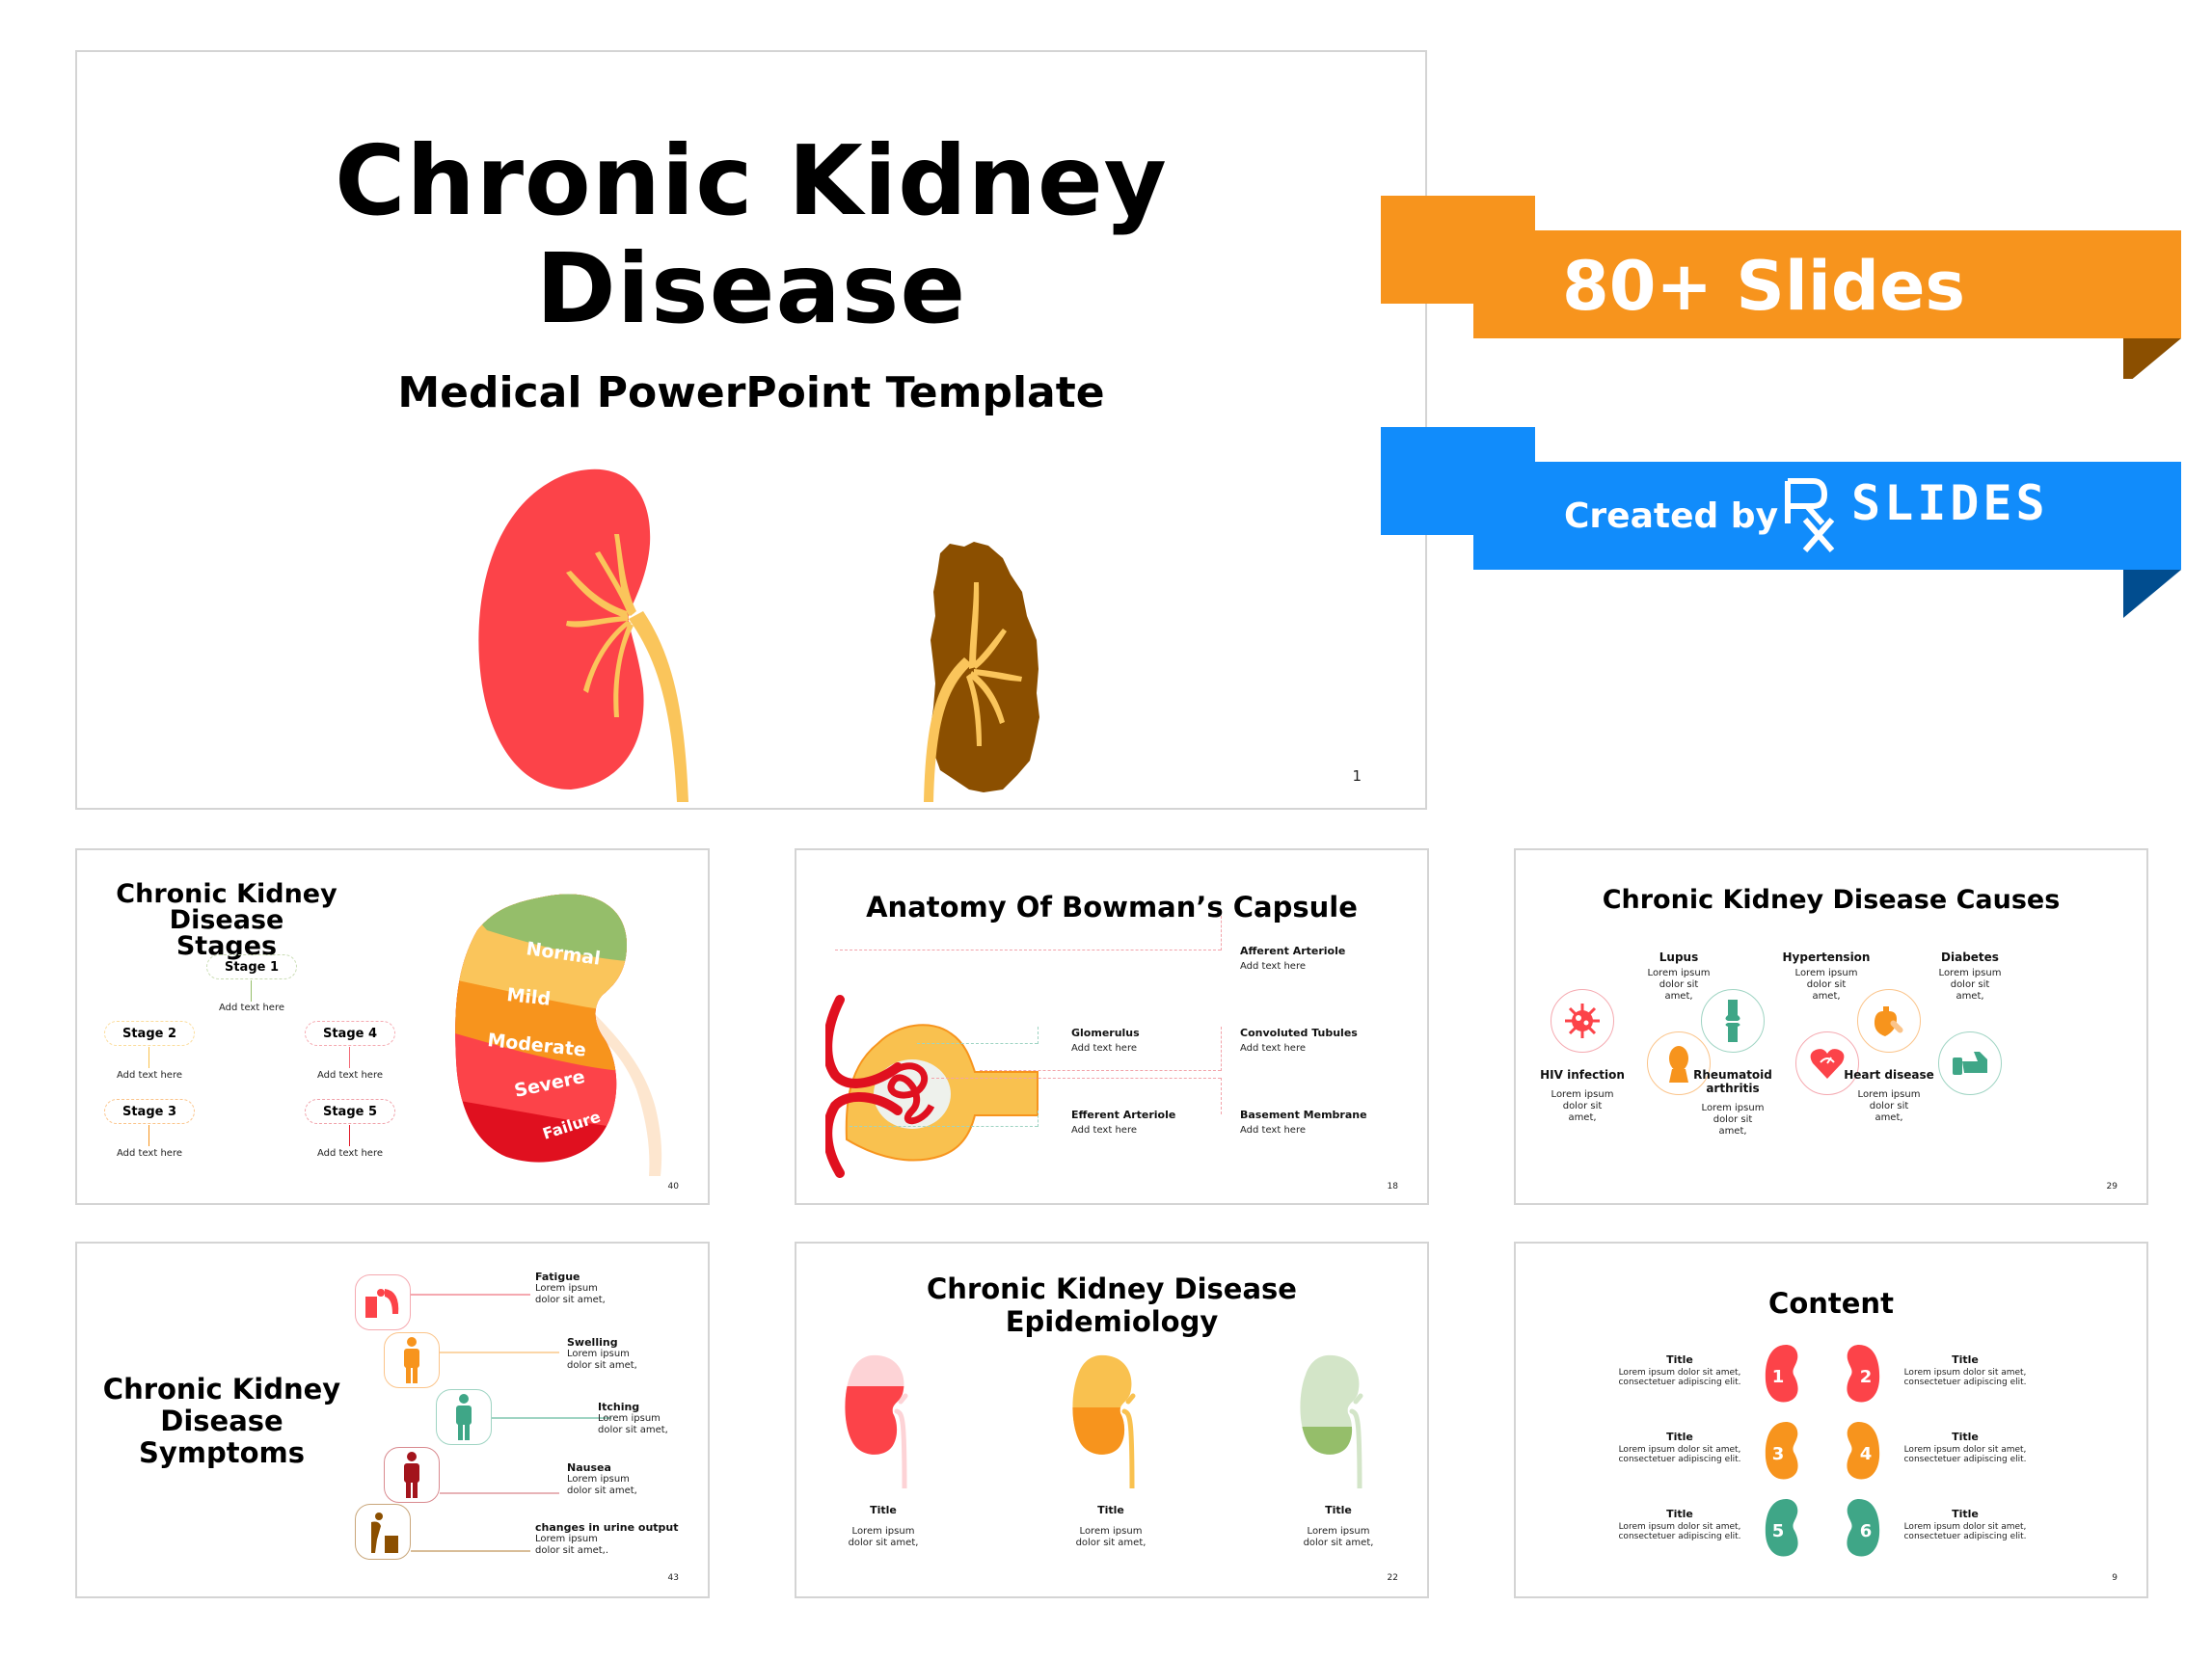 The width and height of the screenshot is (2212, 1660). Describe the element at coordinates (471, 1551) in the screenshot. I see `urine-line` at that location.